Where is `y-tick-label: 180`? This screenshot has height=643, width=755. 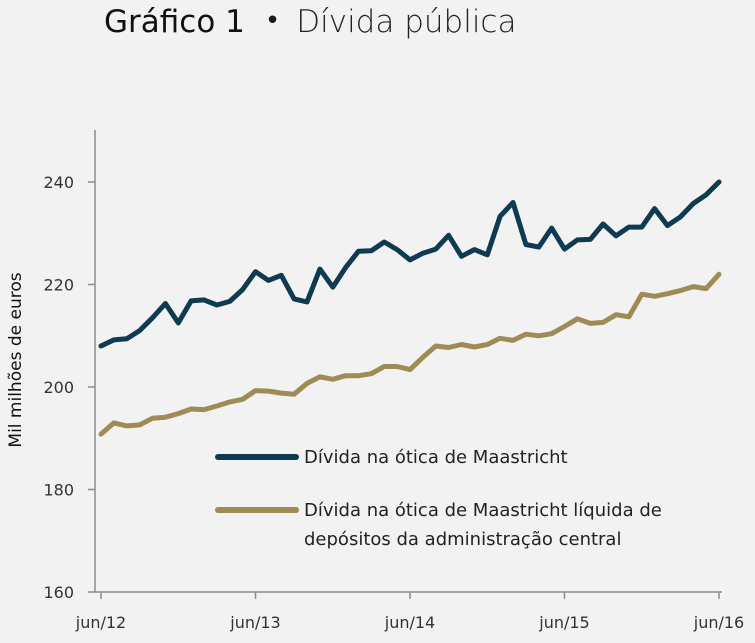 y-tick-label: 180 is located at coordinates (58, 490).